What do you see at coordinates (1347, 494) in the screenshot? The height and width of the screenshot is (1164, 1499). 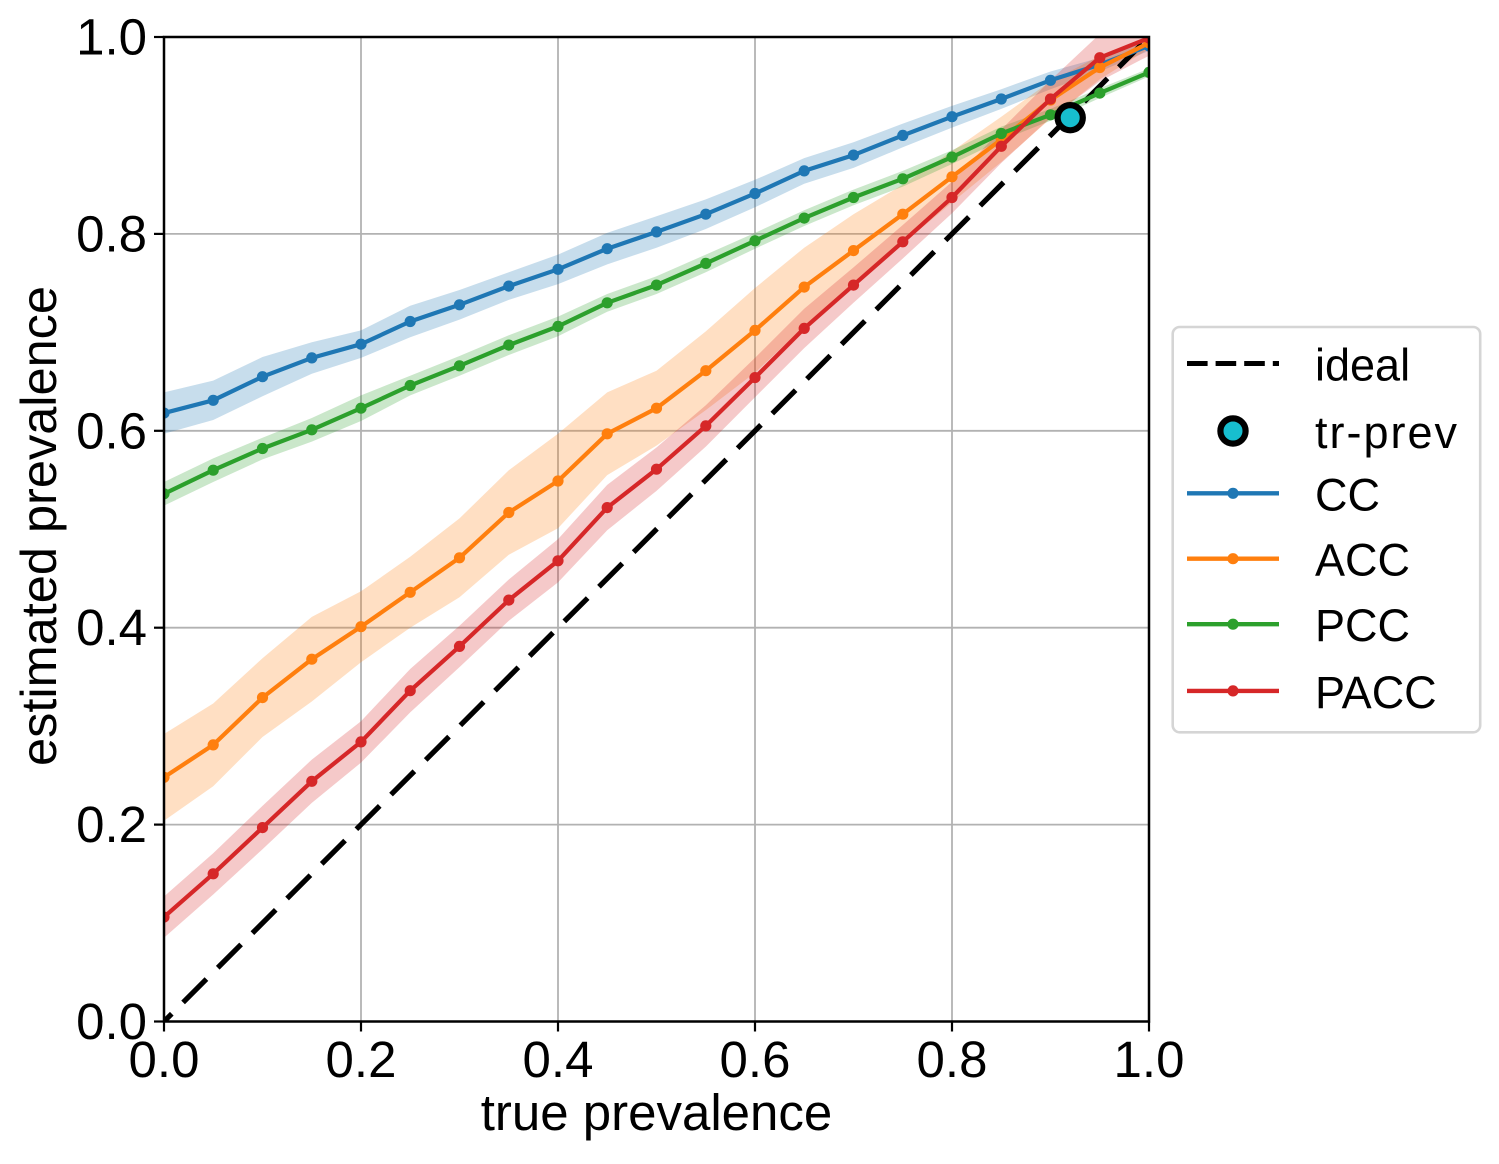 I see `svg-text: CC` at bounding box center [1347, 494].